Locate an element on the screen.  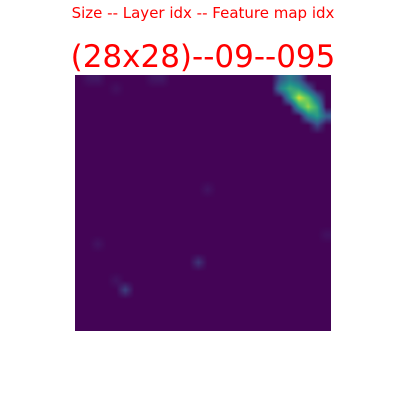
figure-title: (28x28)--09--095 is located at coordinates (203, 57).